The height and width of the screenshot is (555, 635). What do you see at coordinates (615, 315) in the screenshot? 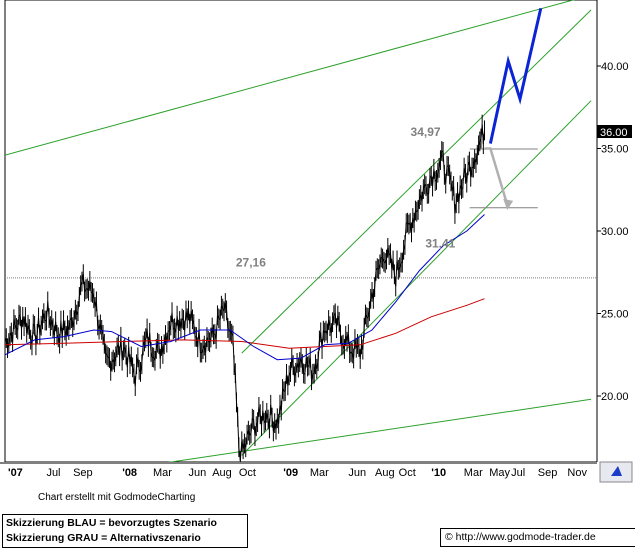
I see `y-tick-label: 25.00` at bounding box center [615, 315].